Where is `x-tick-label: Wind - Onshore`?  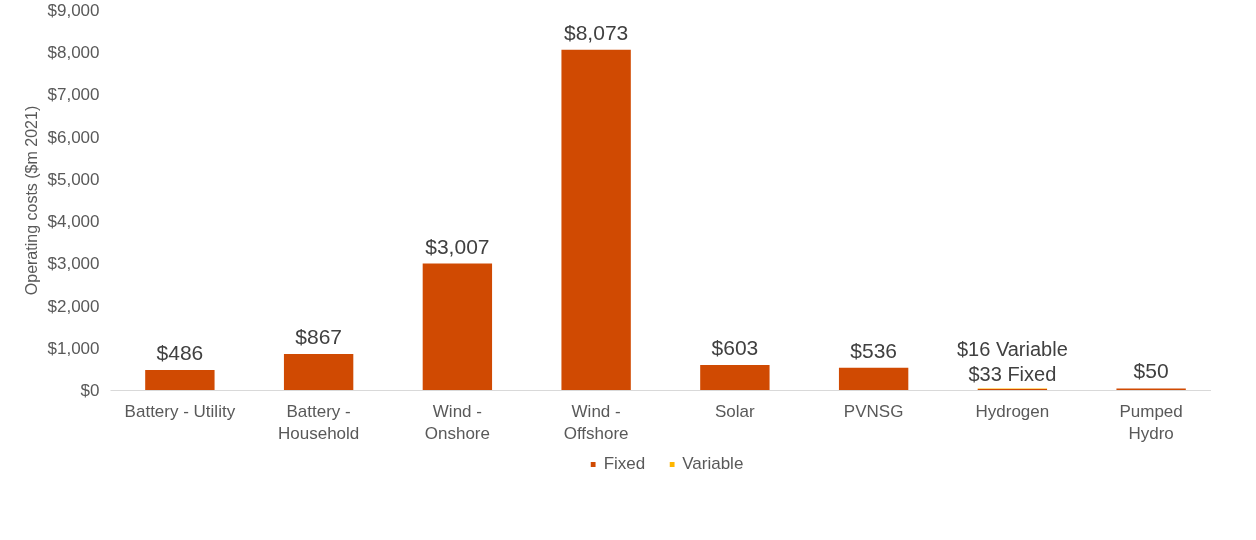
x-tick-label: Wind - Onshore is located at coordinates (457, 422).